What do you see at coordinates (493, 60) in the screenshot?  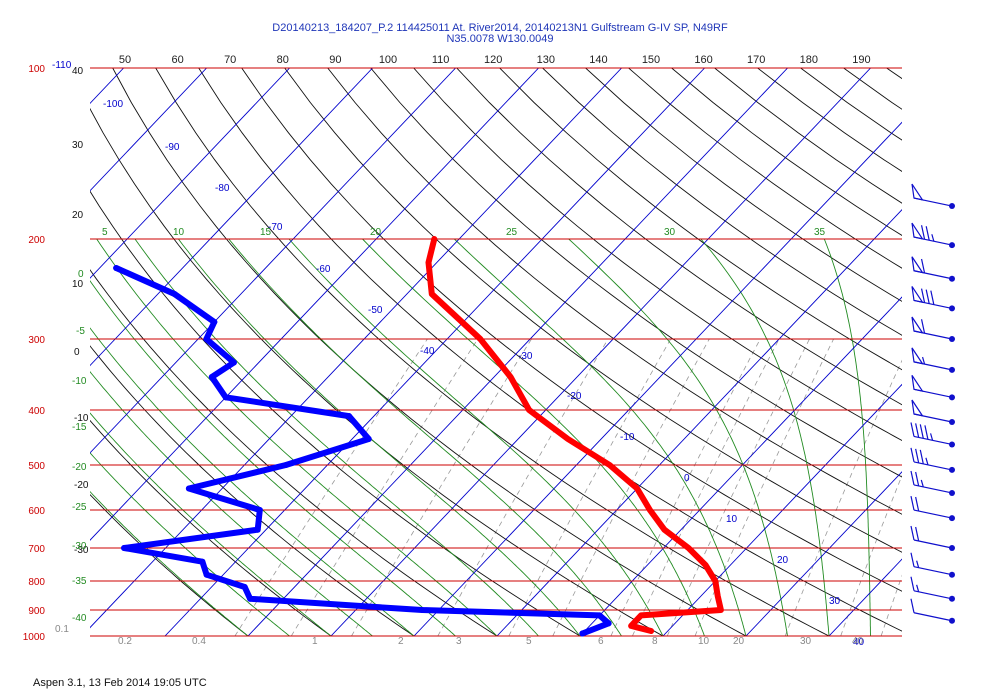 I see `top-temperature-tick-label: 120` at bounding box center [493, 60].